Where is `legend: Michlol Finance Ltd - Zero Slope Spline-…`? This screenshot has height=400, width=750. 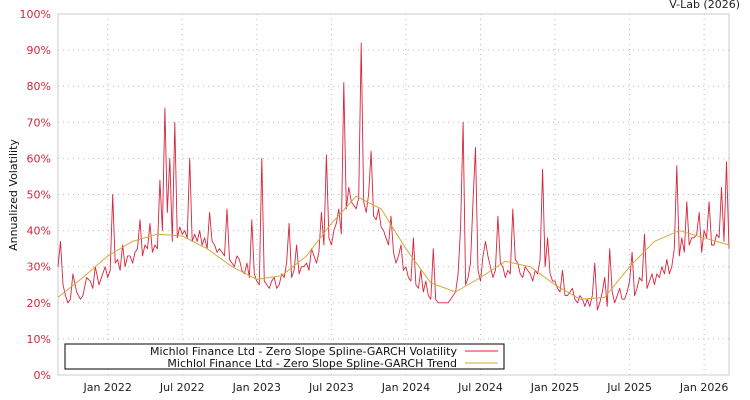 legend: Michlol Finance Ltd - Zero Slope Spline-… is located at coordinates (284, 356).